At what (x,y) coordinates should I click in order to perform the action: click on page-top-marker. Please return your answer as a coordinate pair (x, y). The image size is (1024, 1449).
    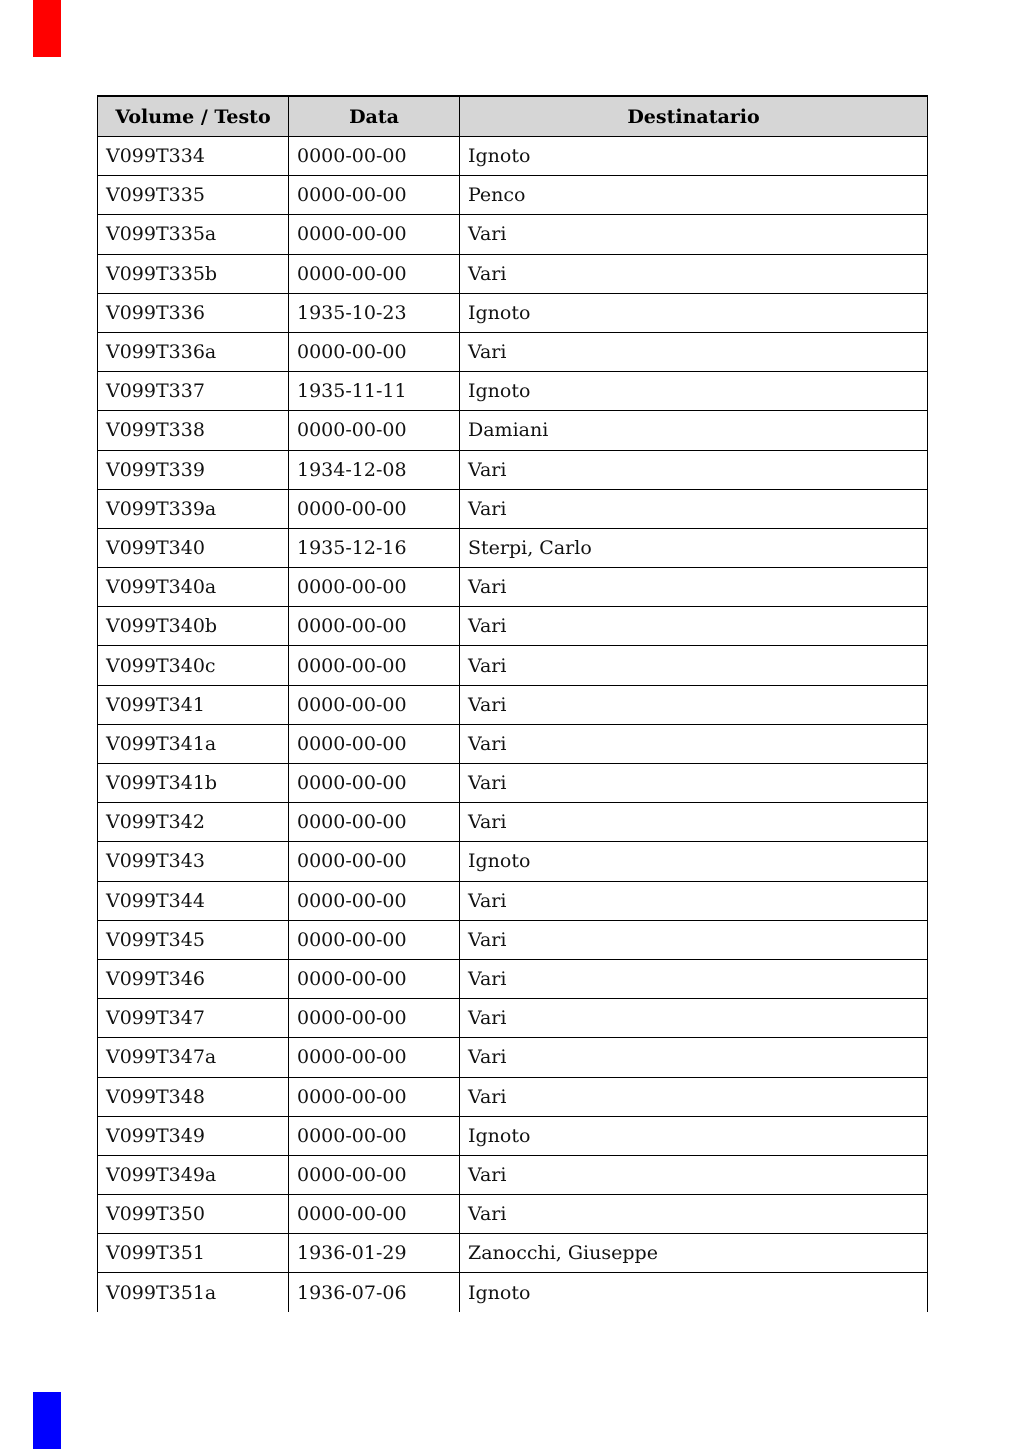
    Looking at the image, I should click on (47, 28).